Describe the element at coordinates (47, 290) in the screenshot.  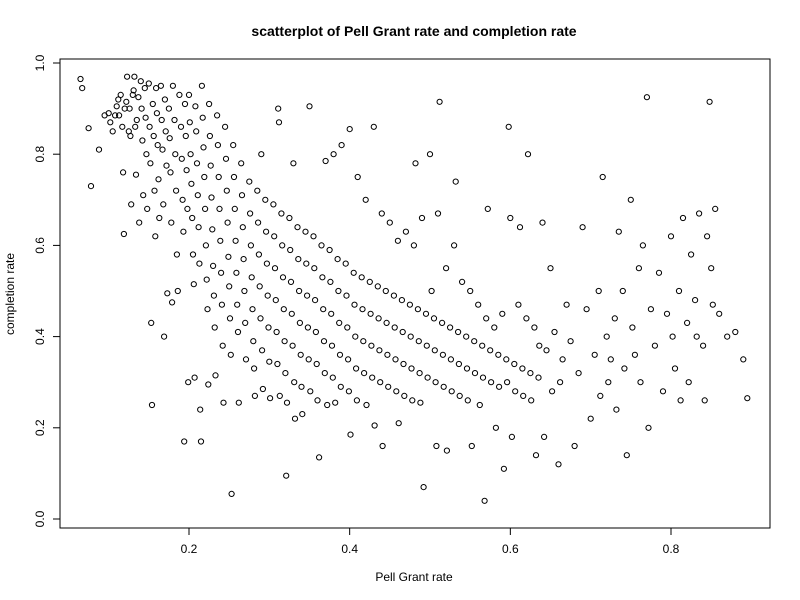
I see `y-axis: 0.0 0.2 0.4 0.6 0.8 1.0` at that location.